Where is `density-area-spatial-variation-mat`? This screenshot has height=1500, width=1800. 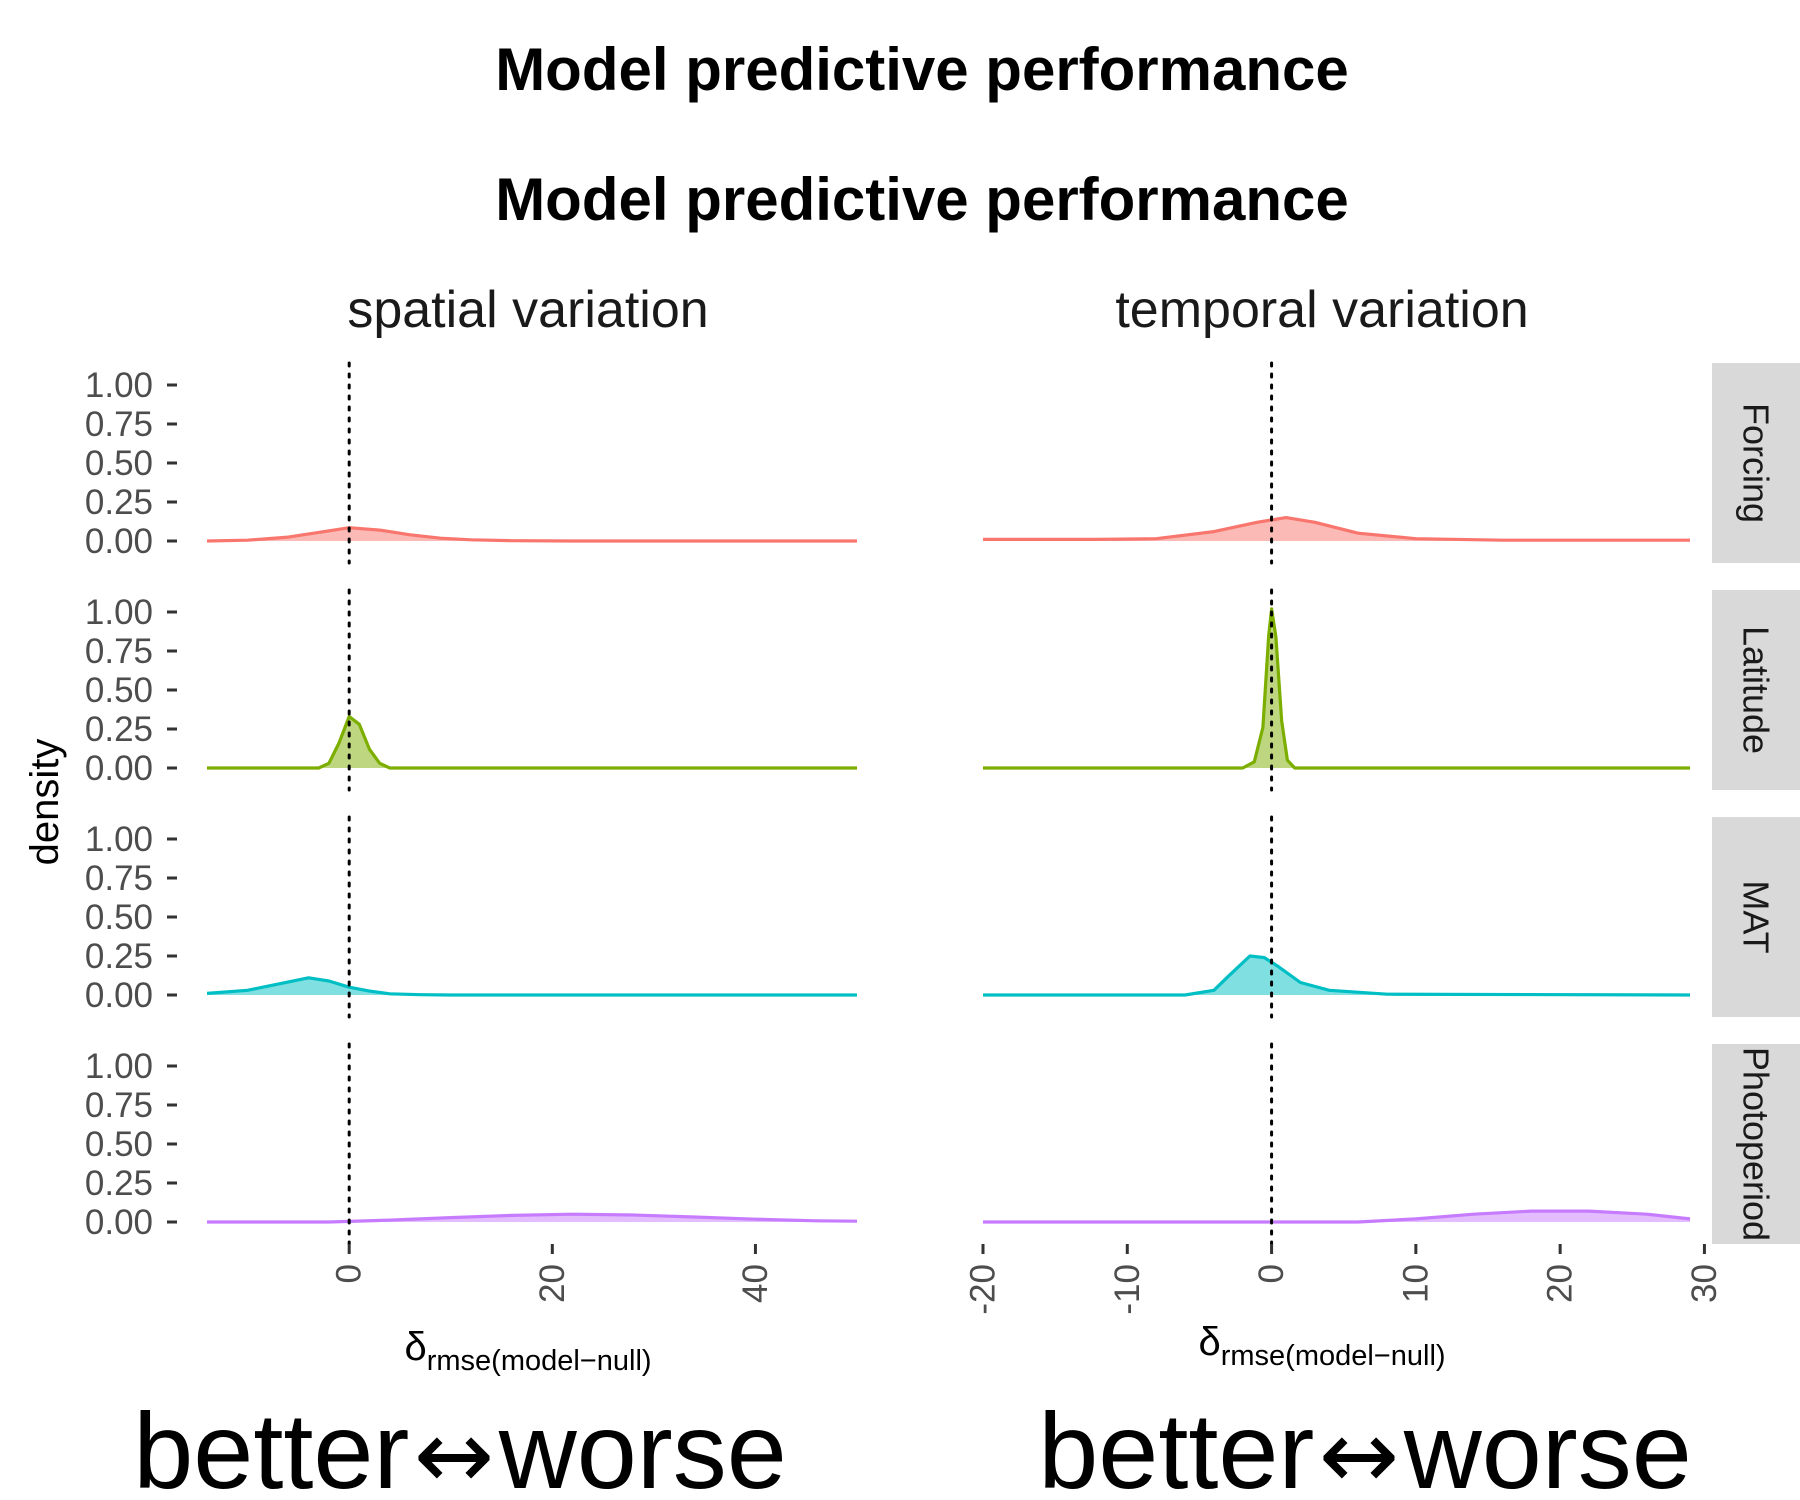 density-area-spatial-variation-mat is located at coordinates (532, 986).